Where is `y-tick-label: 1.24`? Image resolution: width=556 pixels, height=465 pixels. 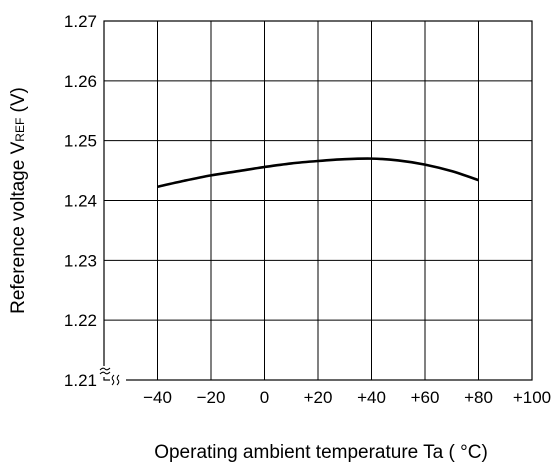
y-tick-label: 1.24 is located at coordinates (80, 201).